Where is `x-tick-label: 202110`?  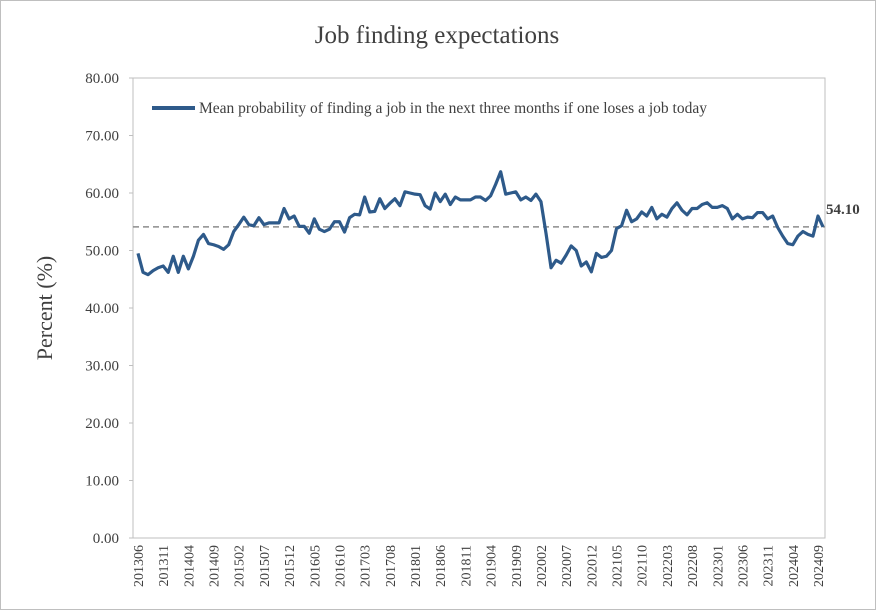 x-tick-label: 202110 is located at coordinates (643, 565).